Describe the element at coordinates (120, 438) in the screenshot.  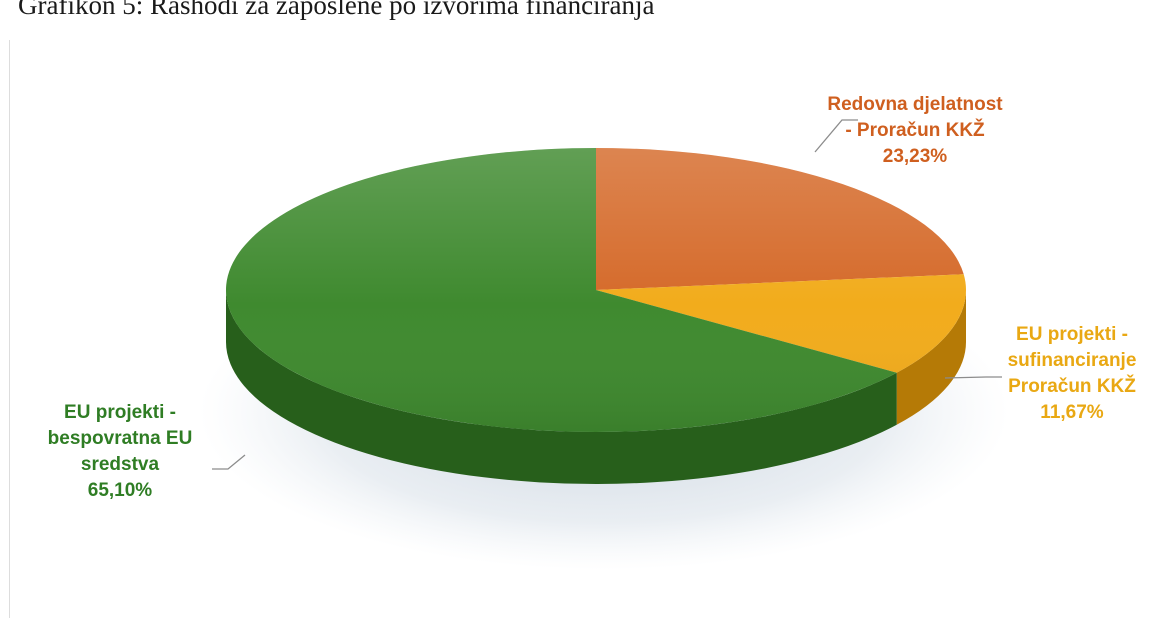
I see `slice-name-line-2-1: bespovratna EU` at that location.